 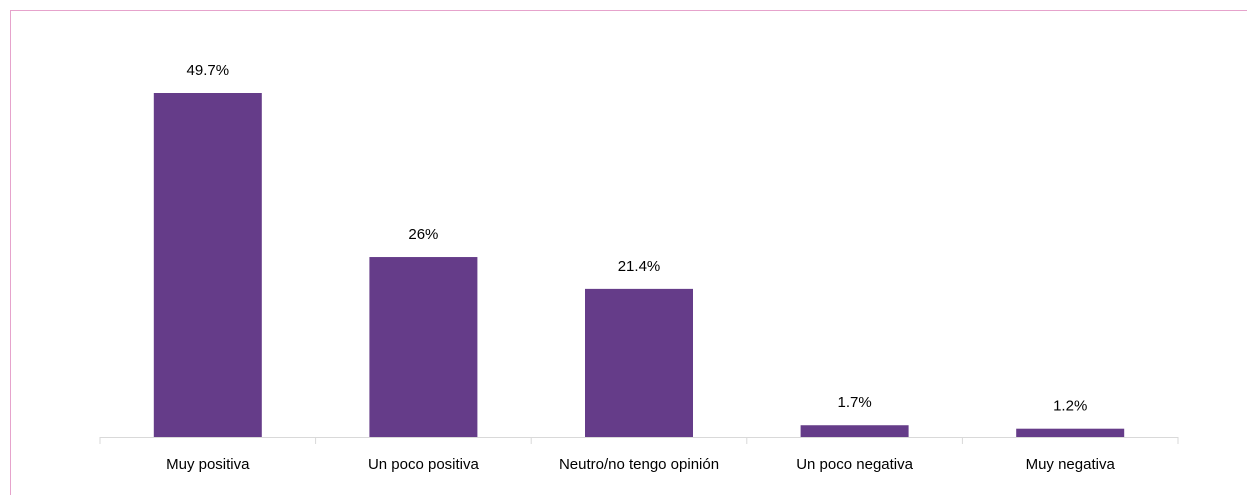 What do you see at coordinates (208, 70) in the screenshot?
I see `value-label: 49.7%` at bounding box center [208, 70].